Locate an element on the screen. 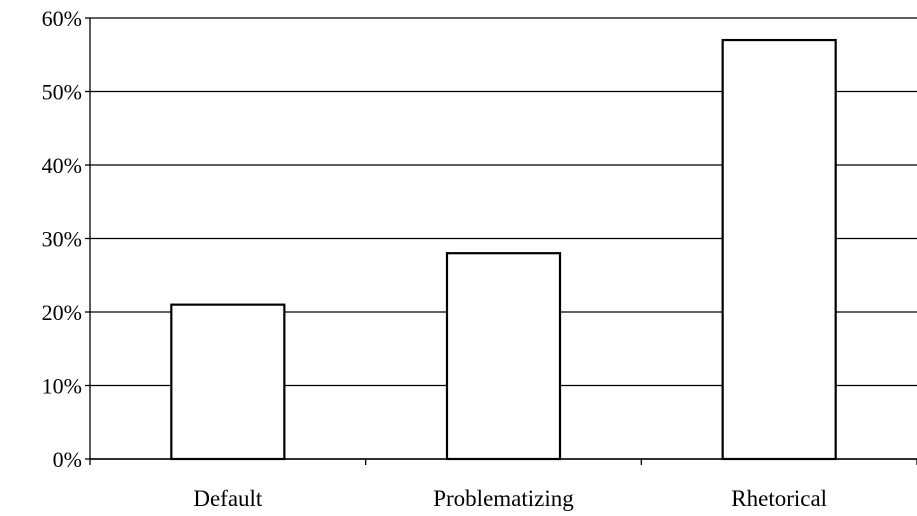 The height and width of the screenshot is (516, 917). bar-rhetorical is located at coordinates (779, 249).